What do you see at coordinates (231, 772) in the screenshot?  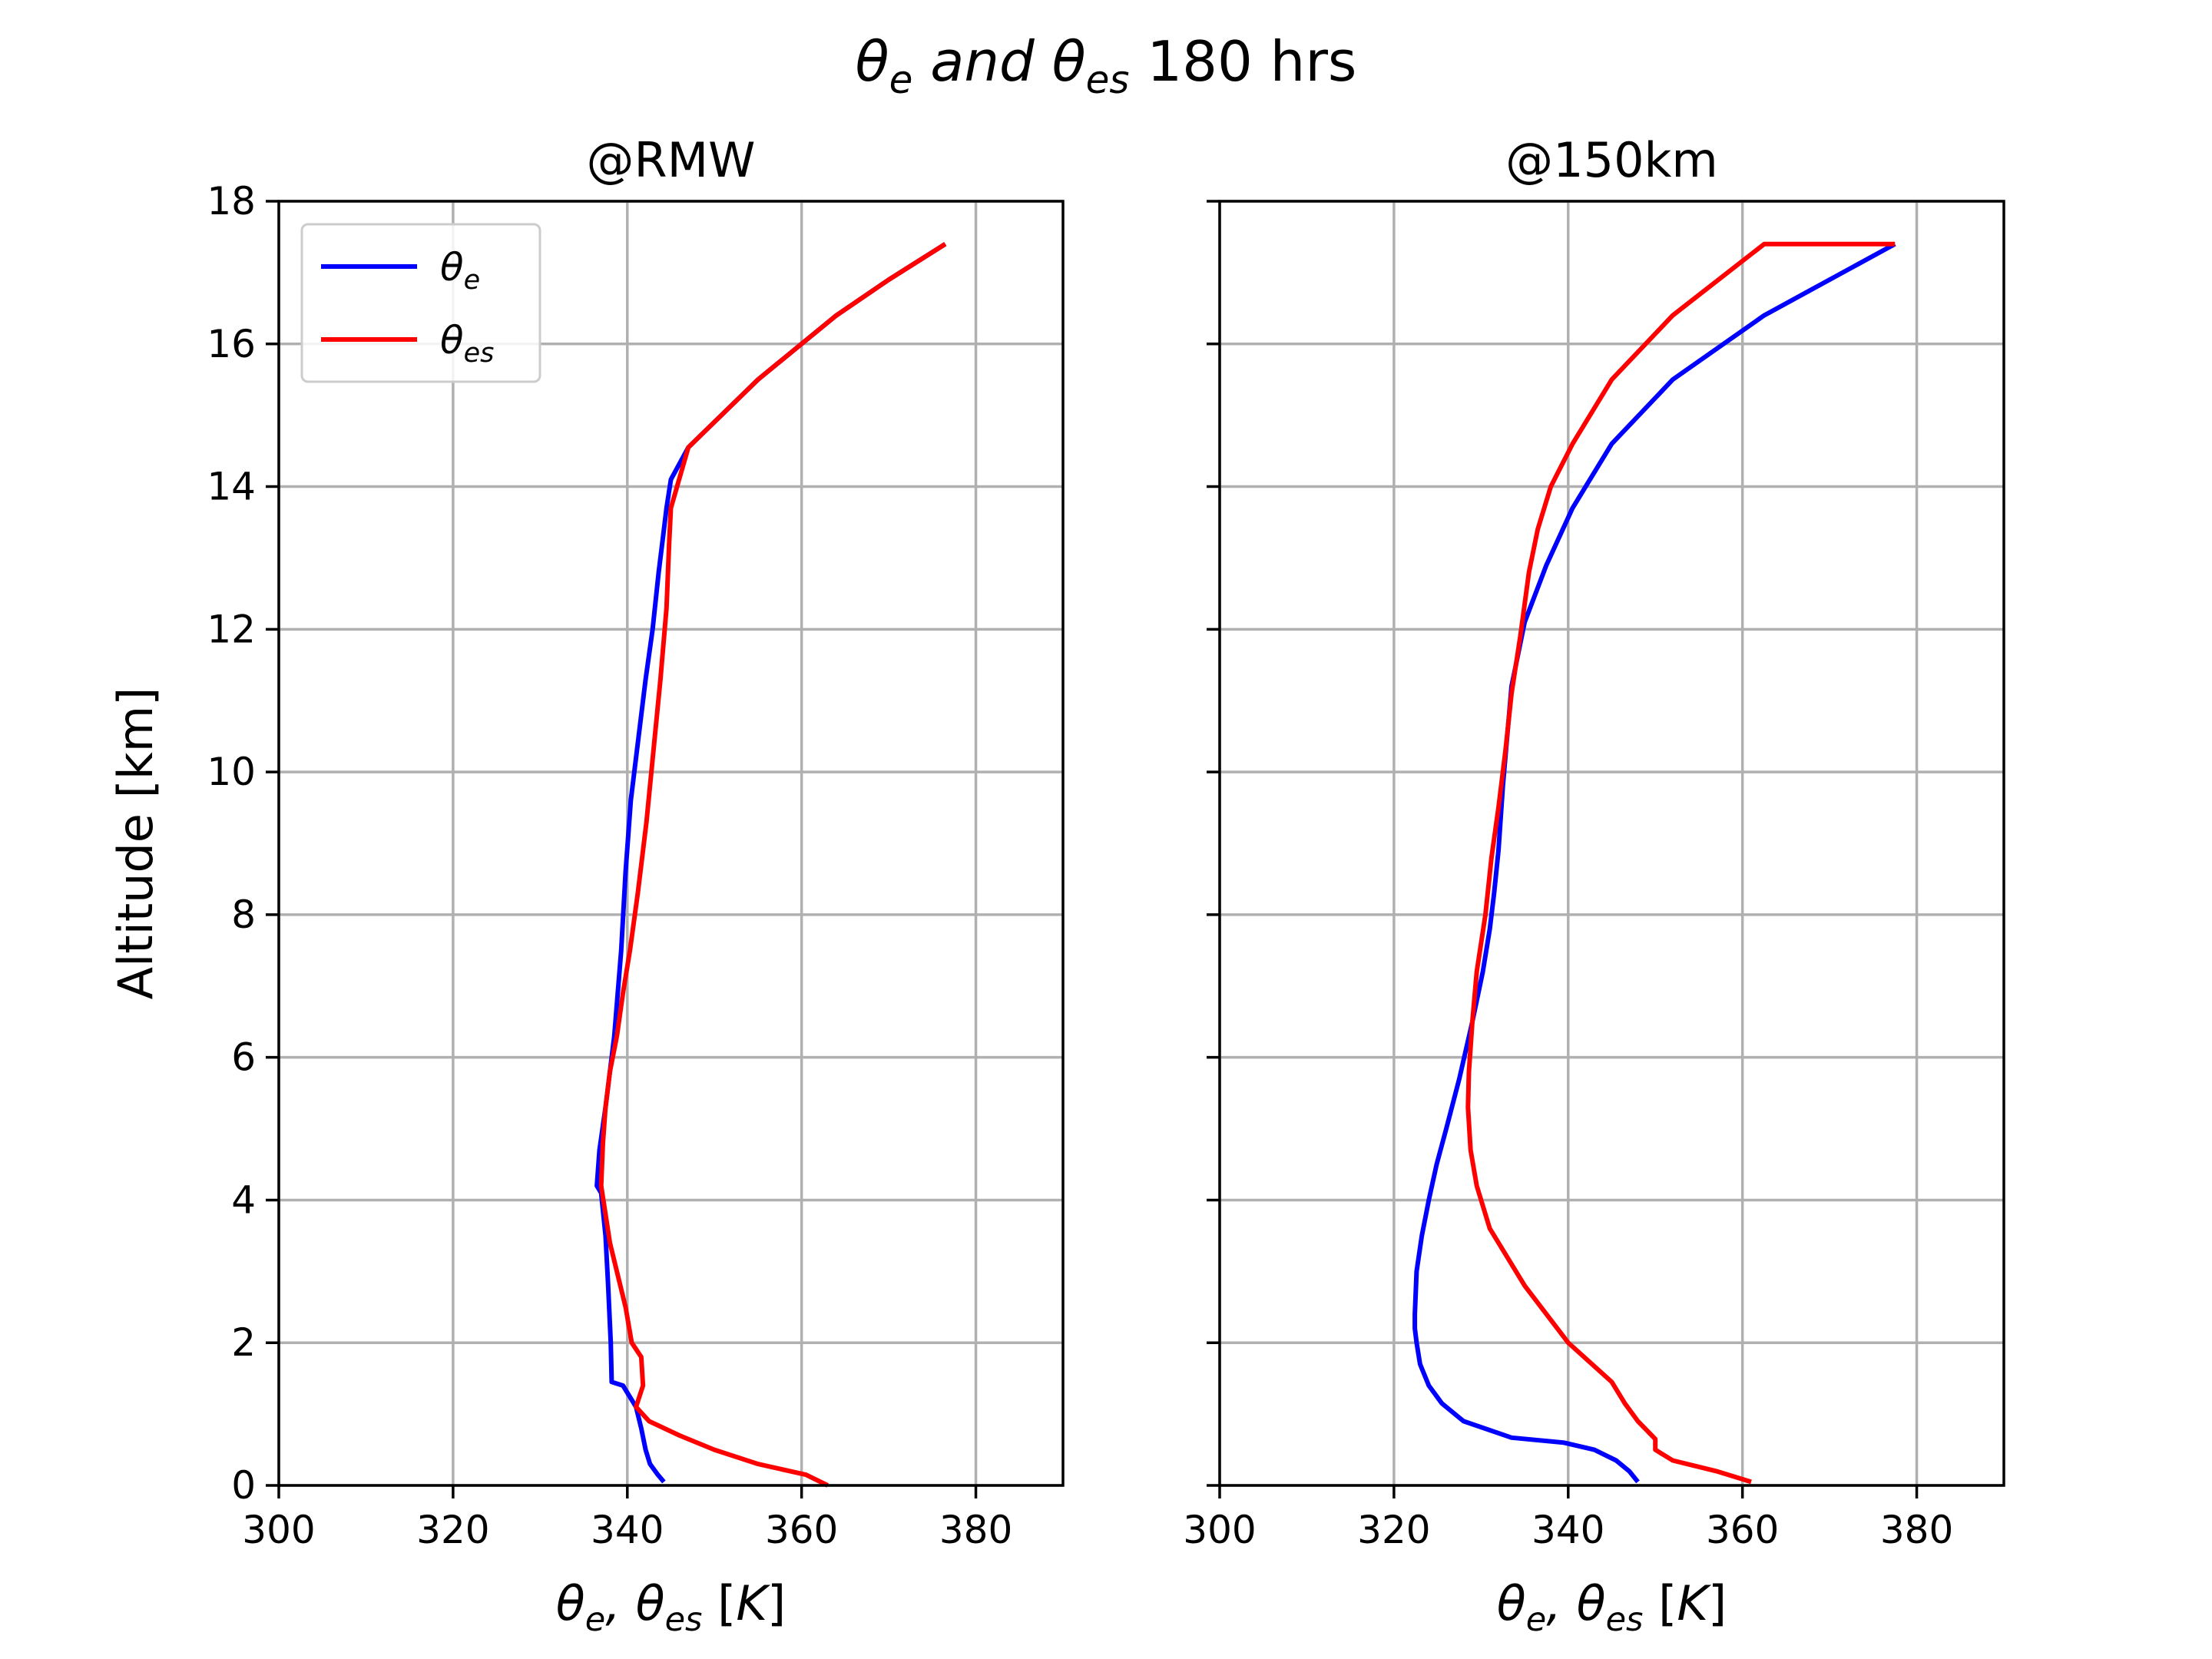 I see `y-tick-label: 10` at bounding box center [231, 772].